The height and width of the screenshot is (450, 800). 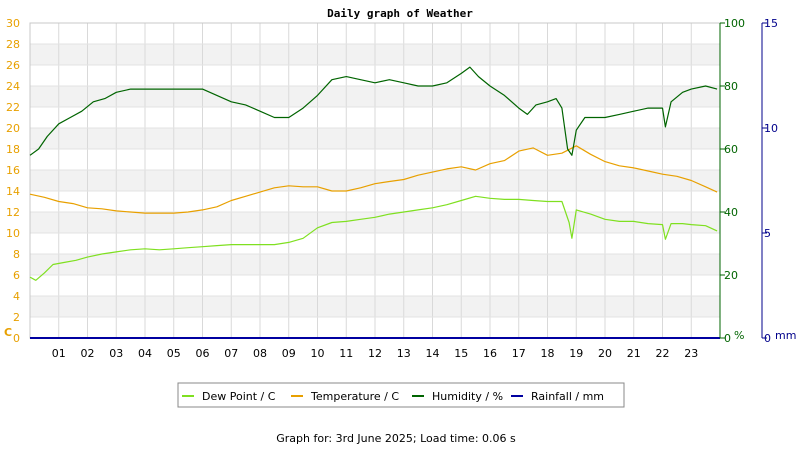 What do you see at coordinates (318, 353) in the screenshot?
I see `x-tick-label: 10` at bounding box center [318, 353].